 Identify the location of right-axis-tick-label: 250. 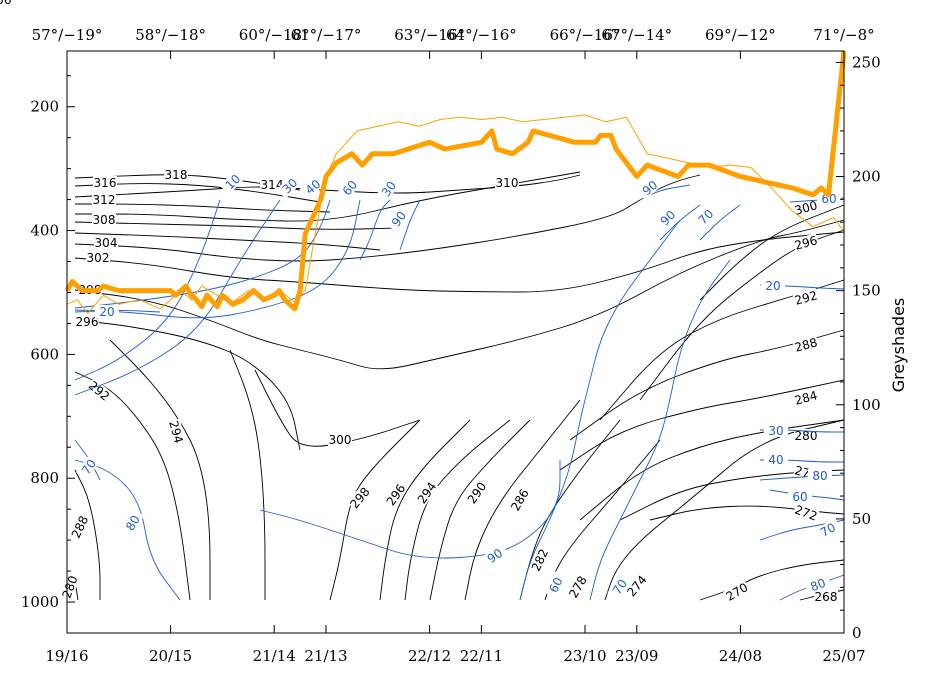
(866, 62).